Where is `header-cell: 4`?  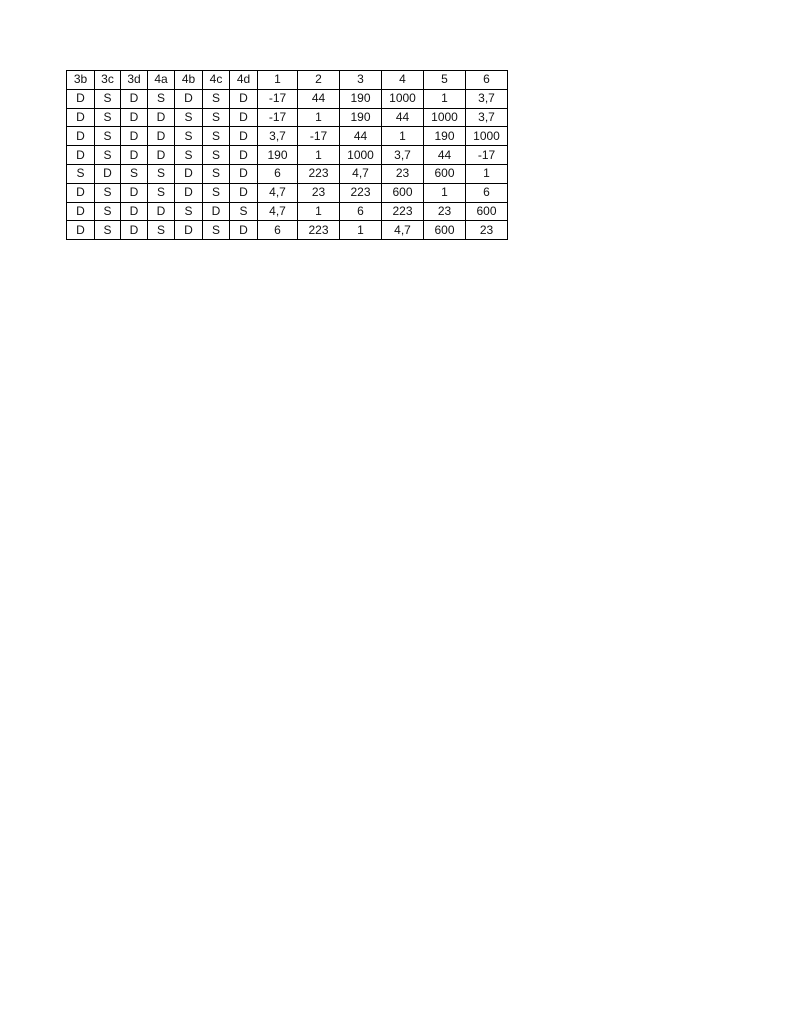 header-cell: 4 is located at coordinates (402, 80).